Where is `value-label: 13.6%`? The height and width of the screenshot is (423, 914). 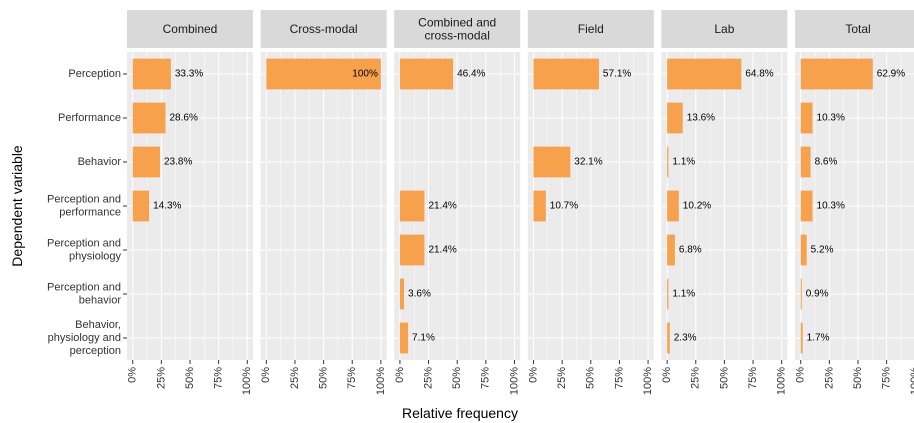 value-label: 13.6% is located at coordinates (701, 118).